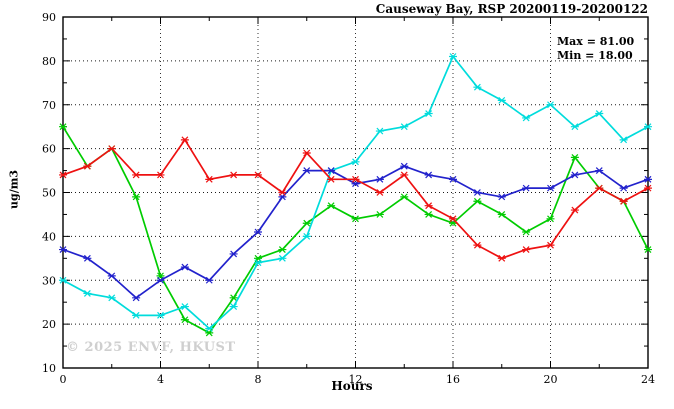 This screenshot has height=409, width=674. I want to click on x-tick-label: 20, so click(551, 379).